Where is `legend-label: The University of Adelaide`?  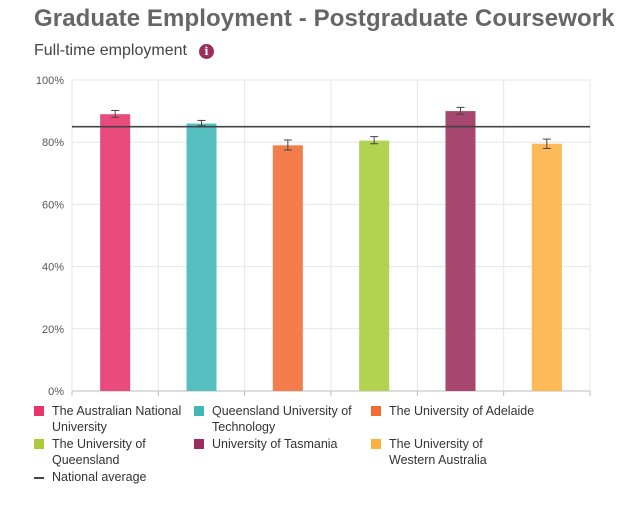
legend-label: The University of Adelaide is located at coordinates (462, 411).